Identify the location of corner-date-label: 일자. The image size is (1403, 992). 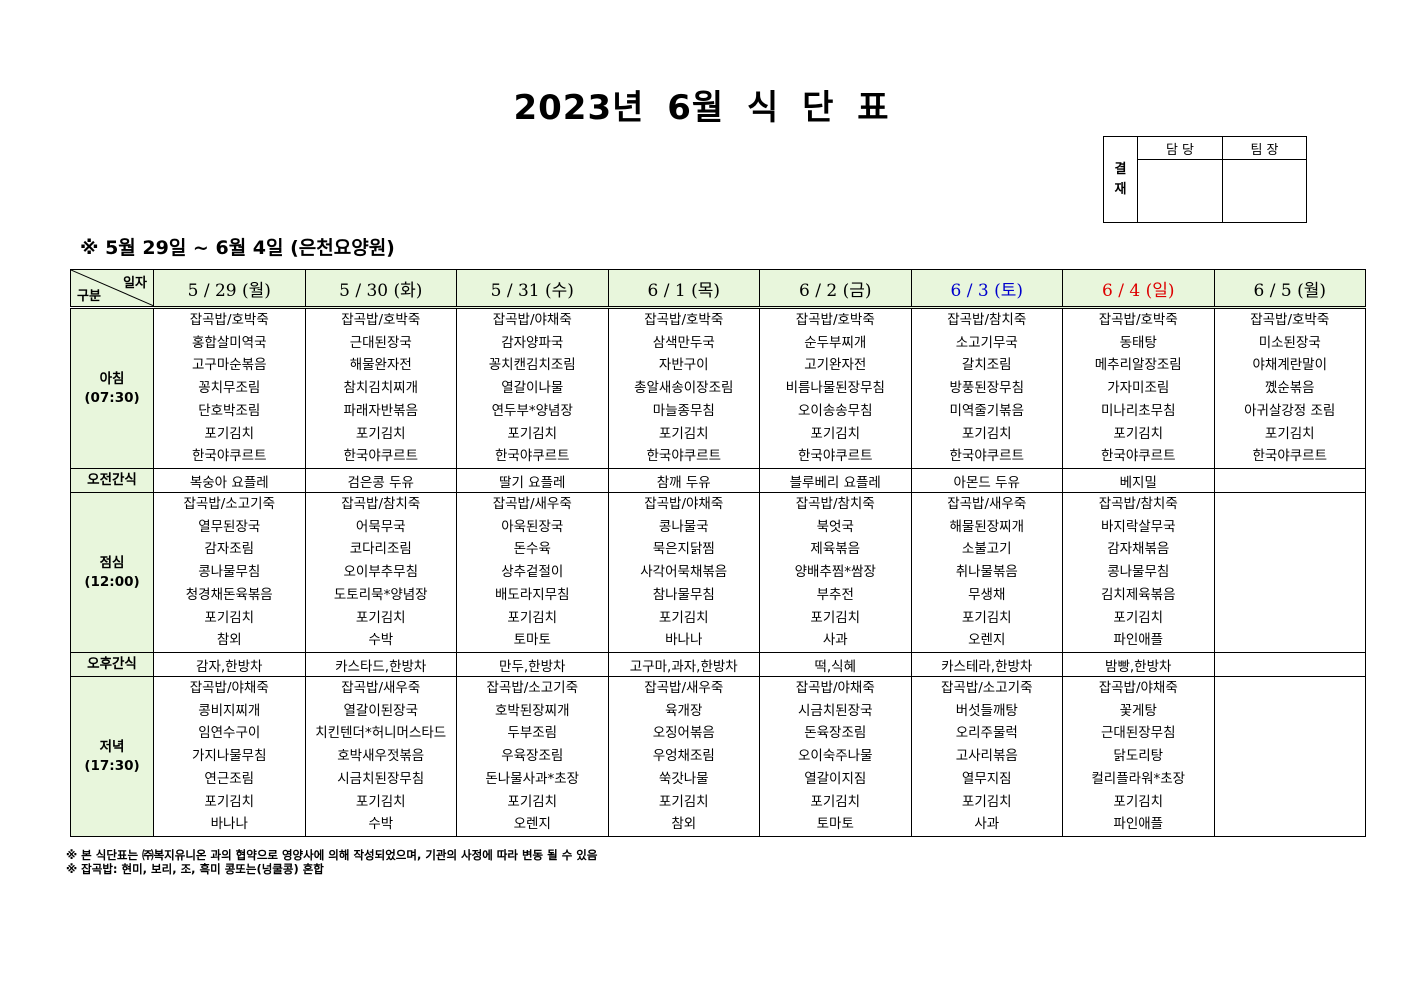
(135, 283).